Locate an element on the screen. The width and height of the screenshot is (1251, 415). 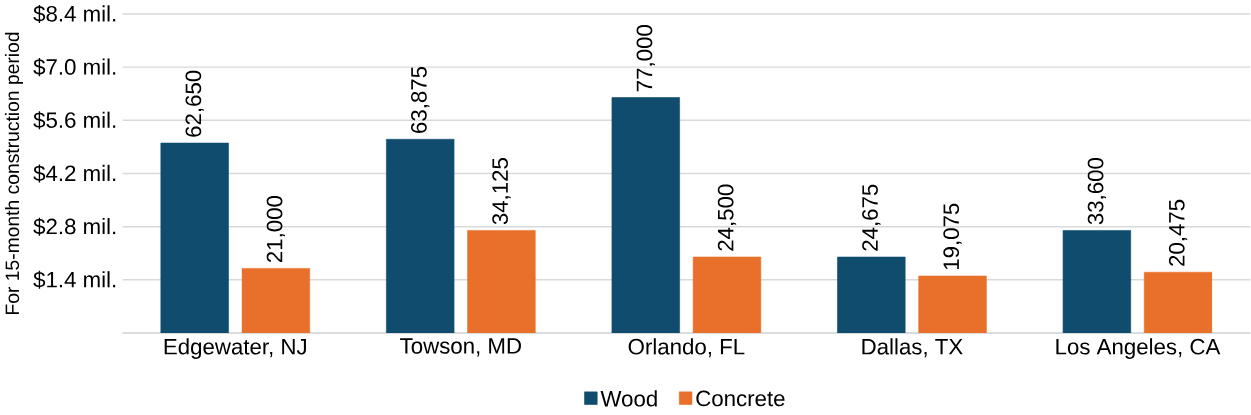
annotation: 21,000 is located at coordinates (276, 229).